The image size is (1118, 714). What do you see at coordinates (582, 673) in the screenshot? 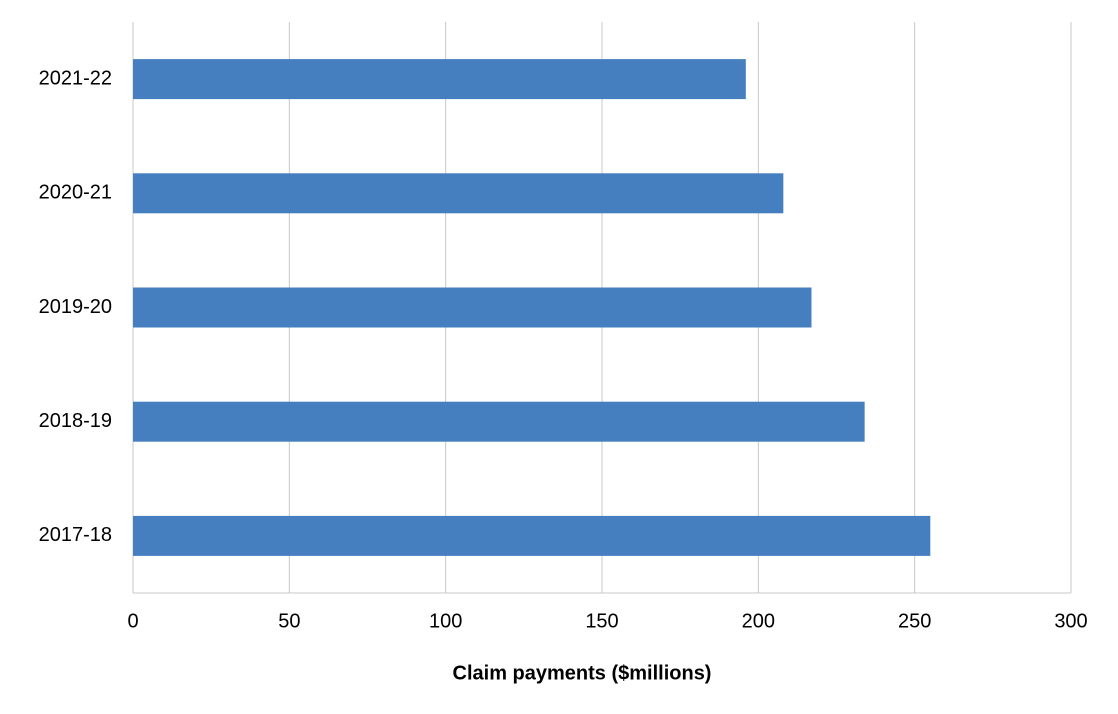
I see `x-axis-label: Claim payments ($millions)` at bounding box center [582, 673].